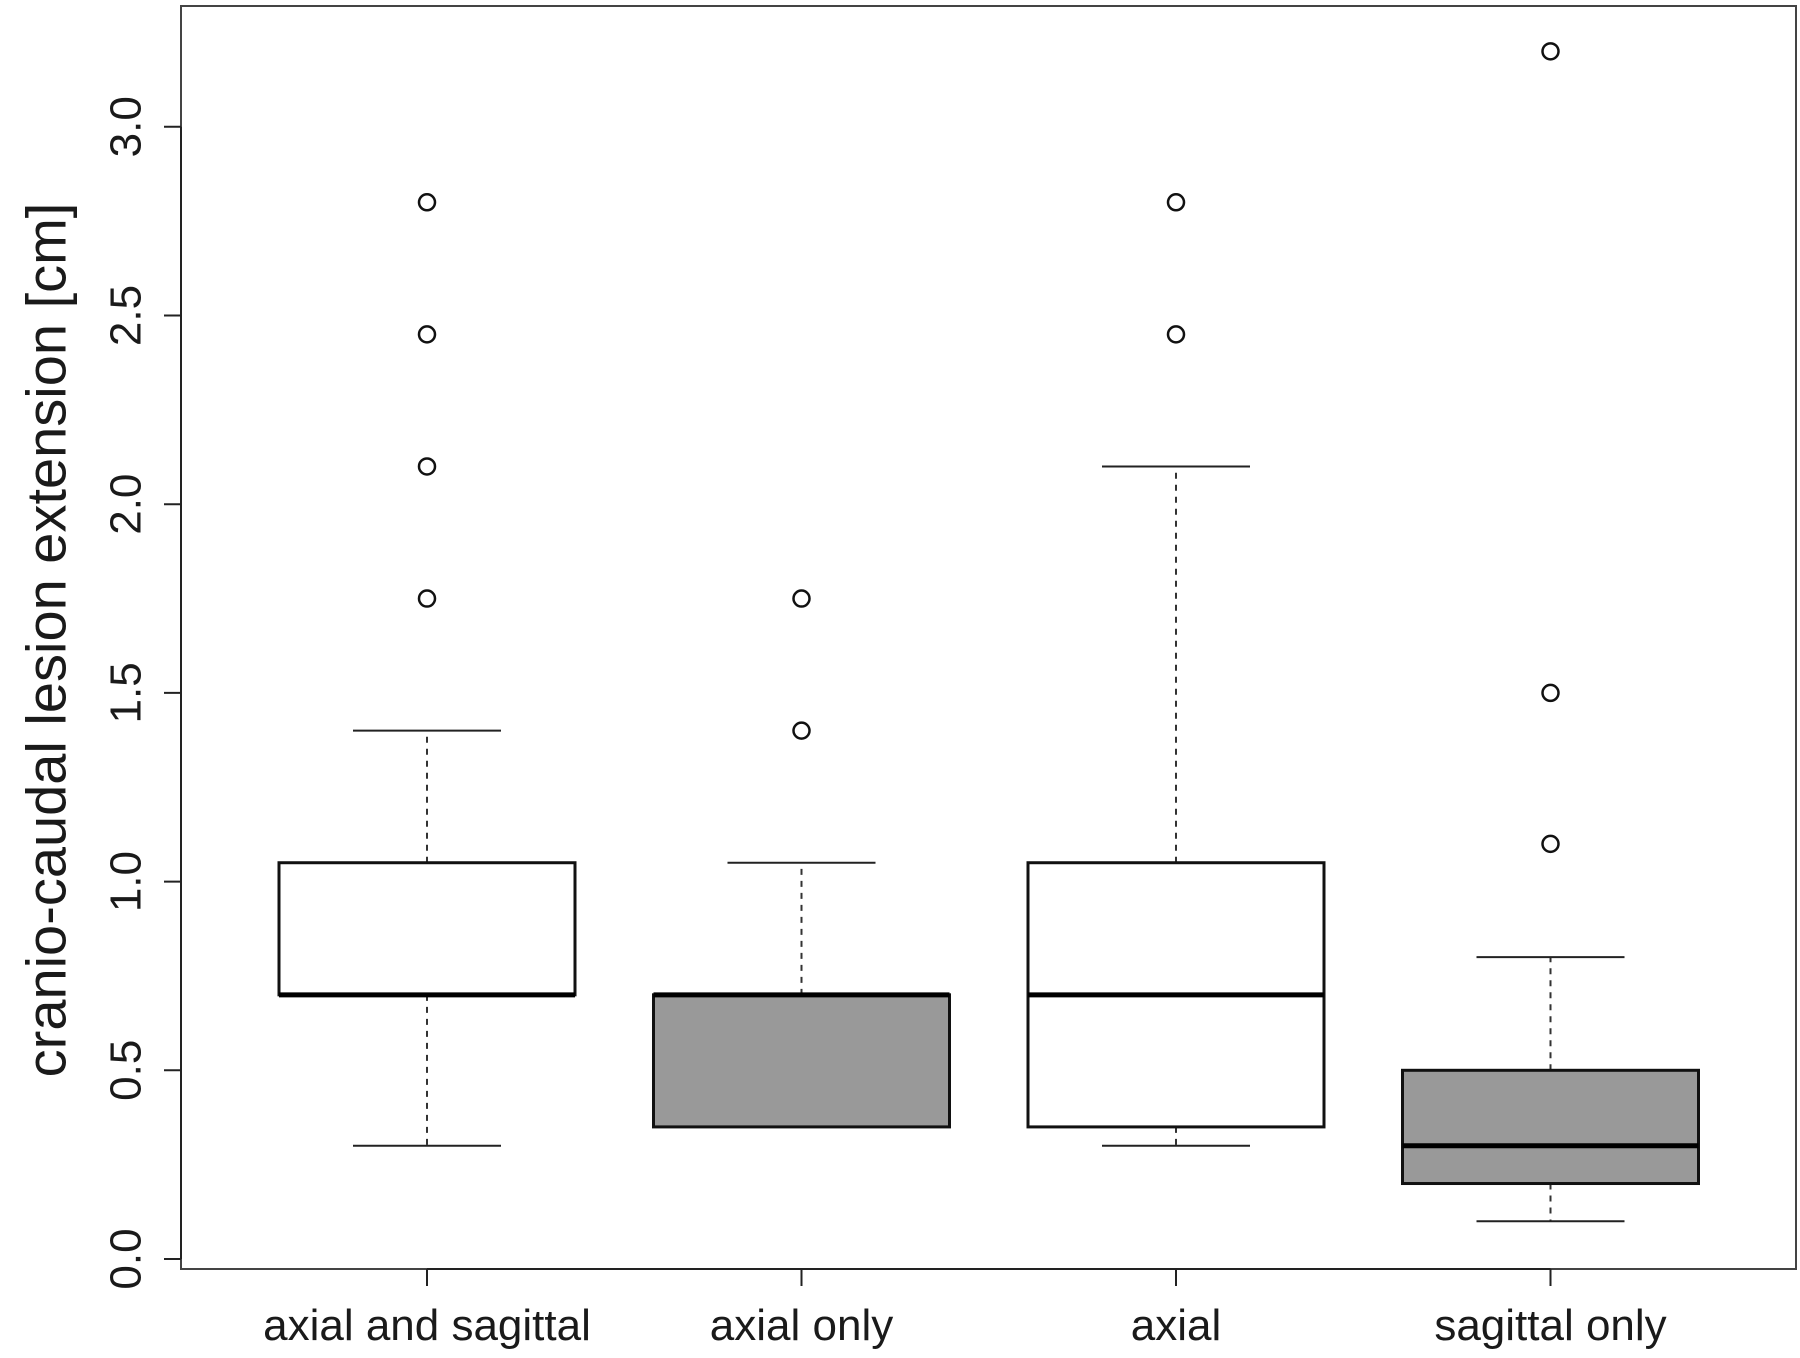 This screenshot has width=1800, height=1358. What do you see at coordinates (1176, 1325) in the screenshot?
I see `x-tick-label: axial` at bounding box center [1176, 1325].